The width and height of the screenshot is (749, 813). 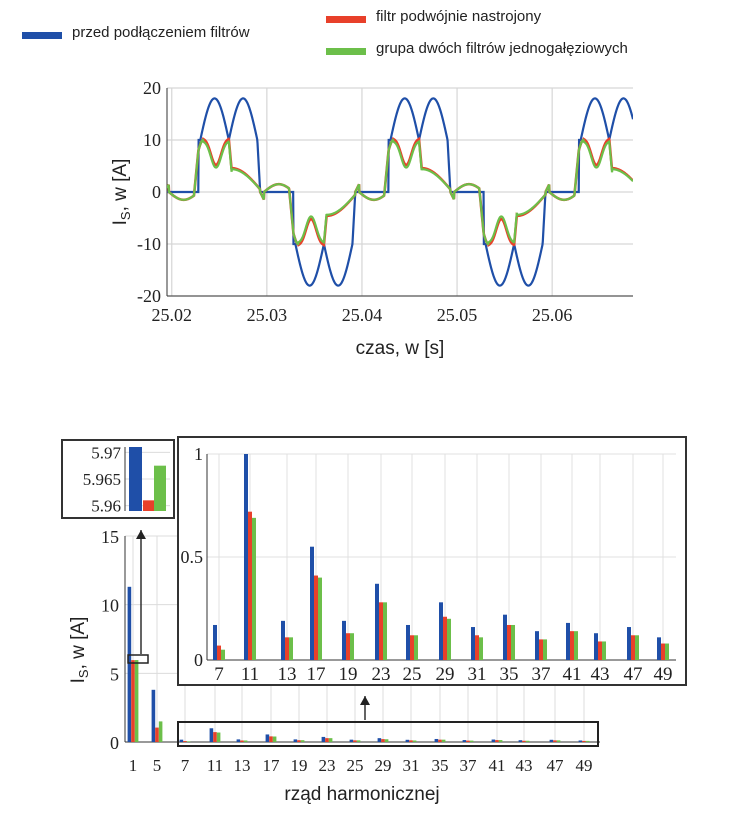 What do you see at coordinates (172, 315) in the screenshot?
I see `time-xtick-label: 25.02` at bounding box center [172, 315].